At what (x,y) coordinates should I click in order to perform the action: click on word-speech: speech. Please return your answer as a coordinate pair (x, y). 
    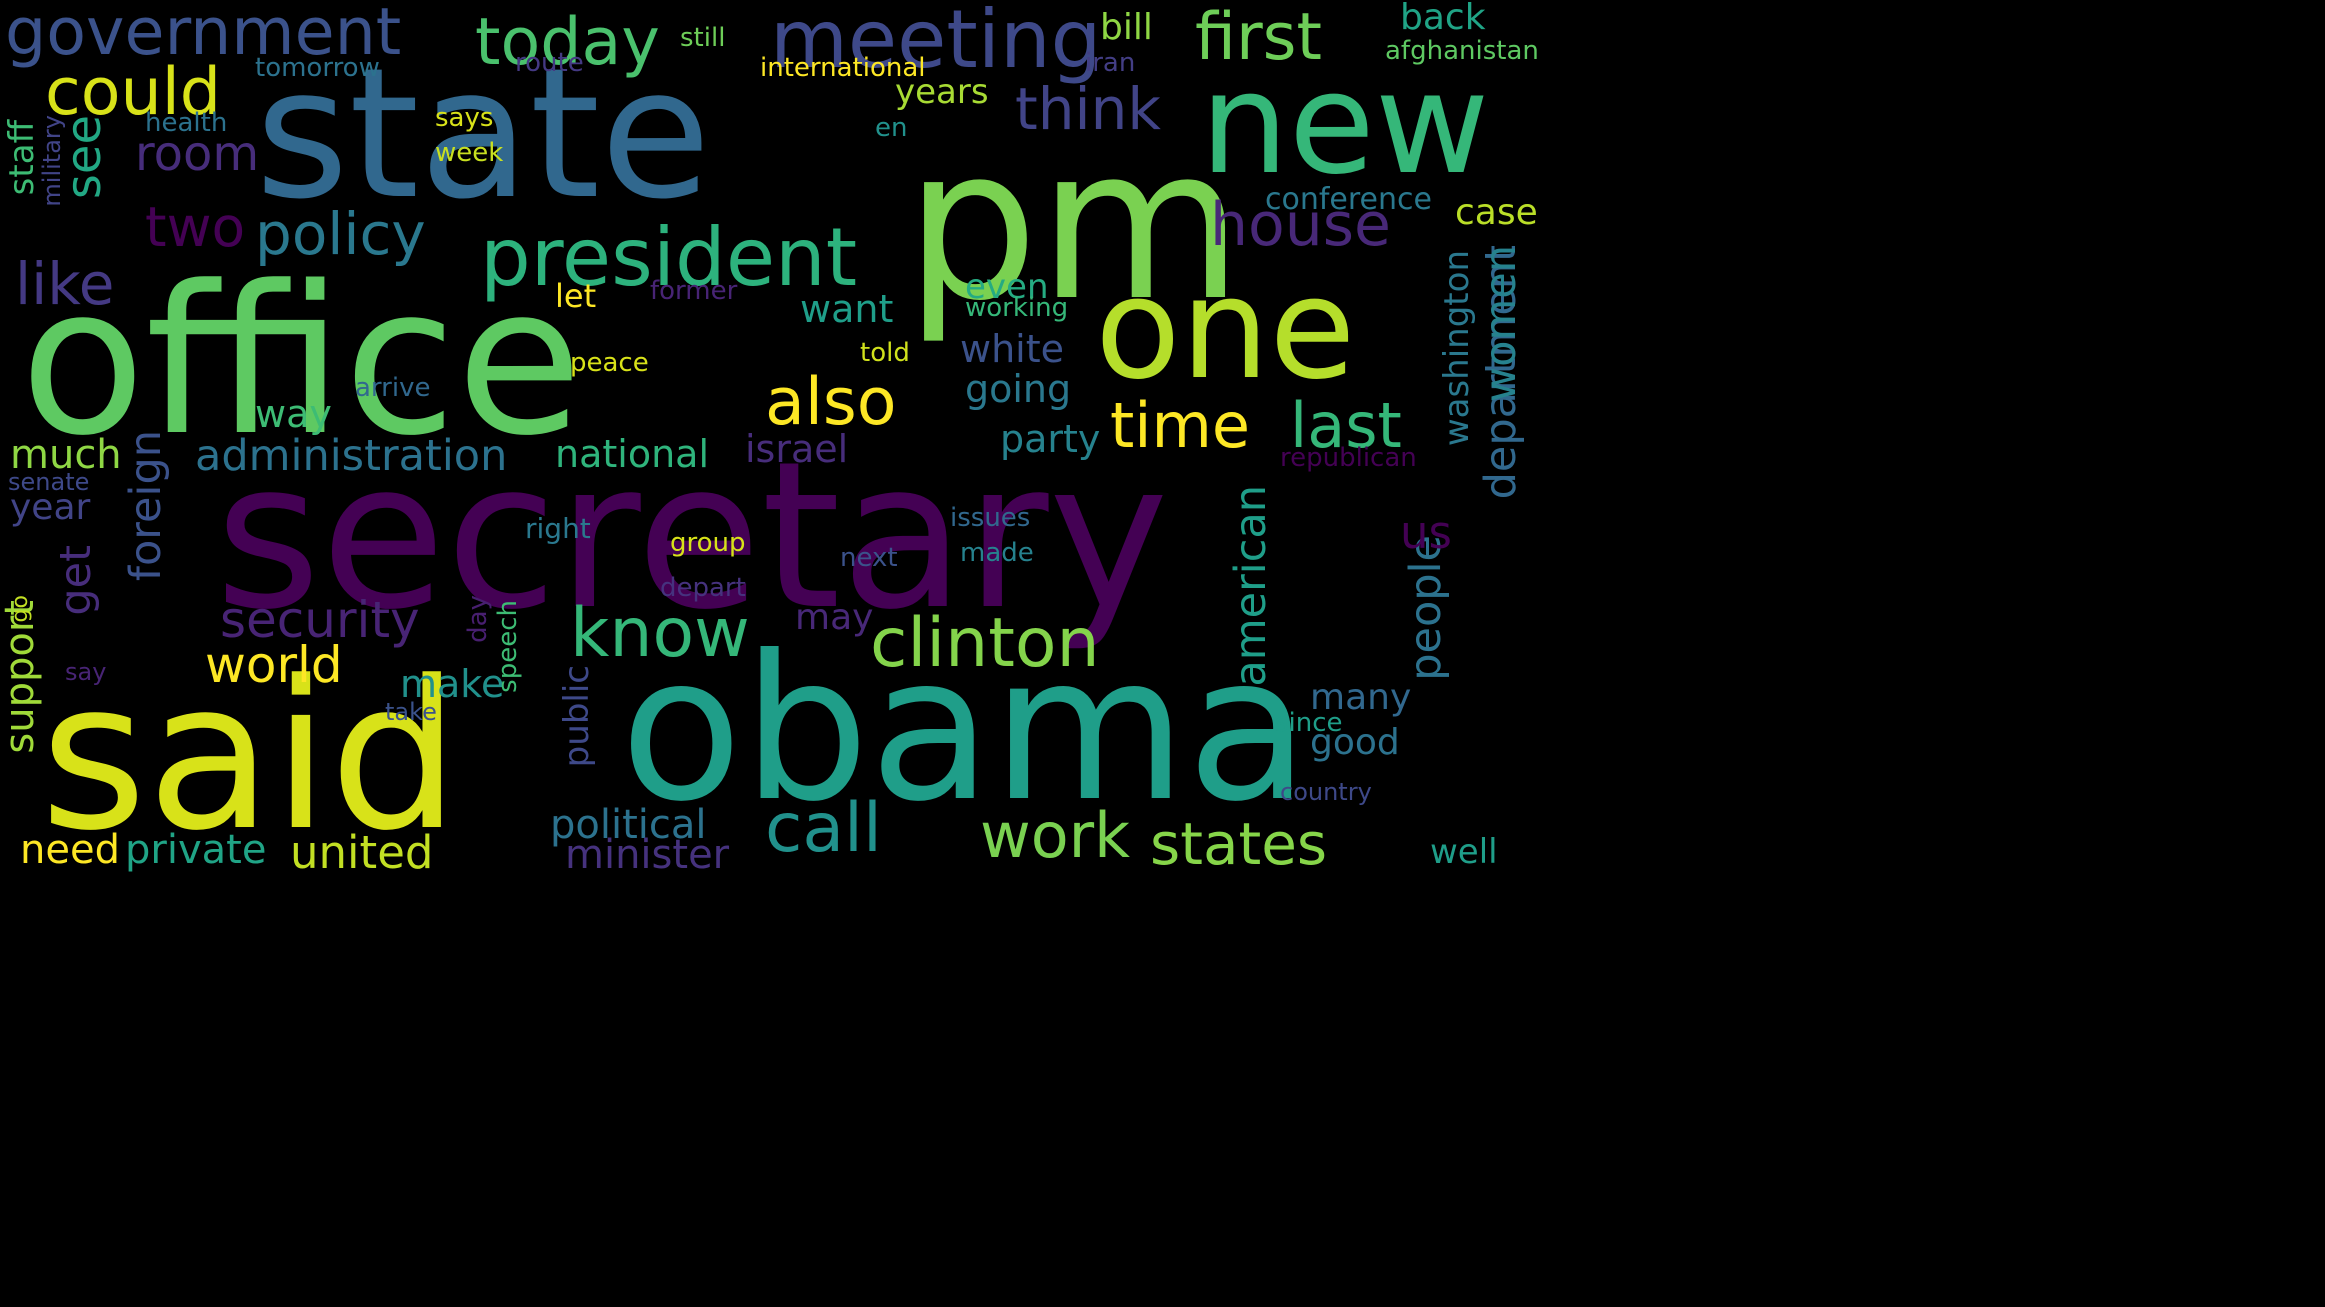
    Looking at the image, I should click on (508, 646).